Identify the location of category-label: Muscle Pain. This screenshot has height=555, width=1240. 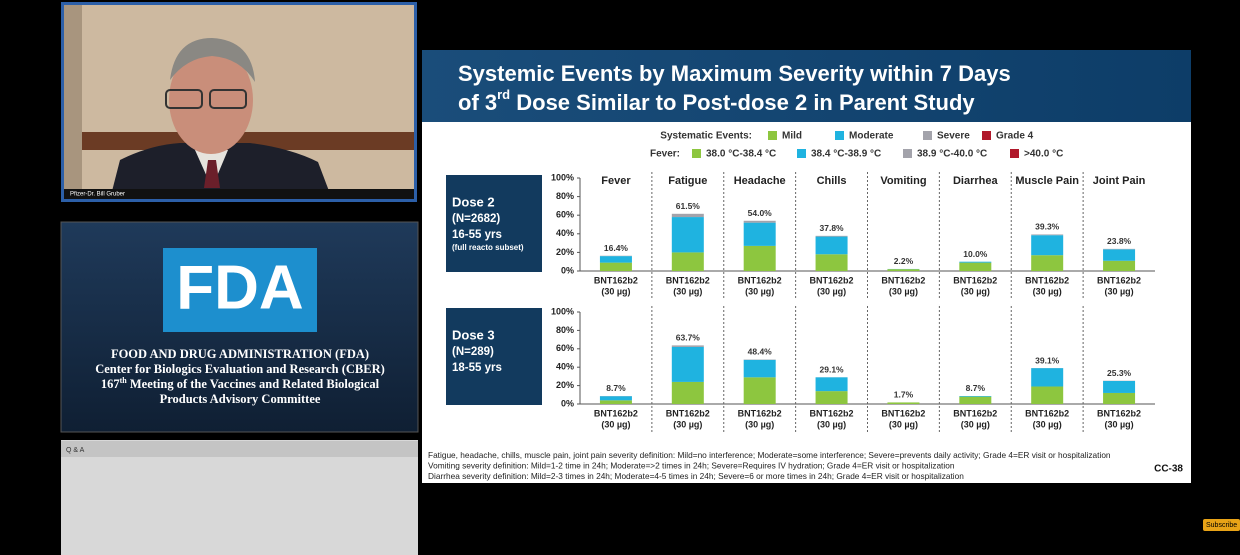
(1047, 181).